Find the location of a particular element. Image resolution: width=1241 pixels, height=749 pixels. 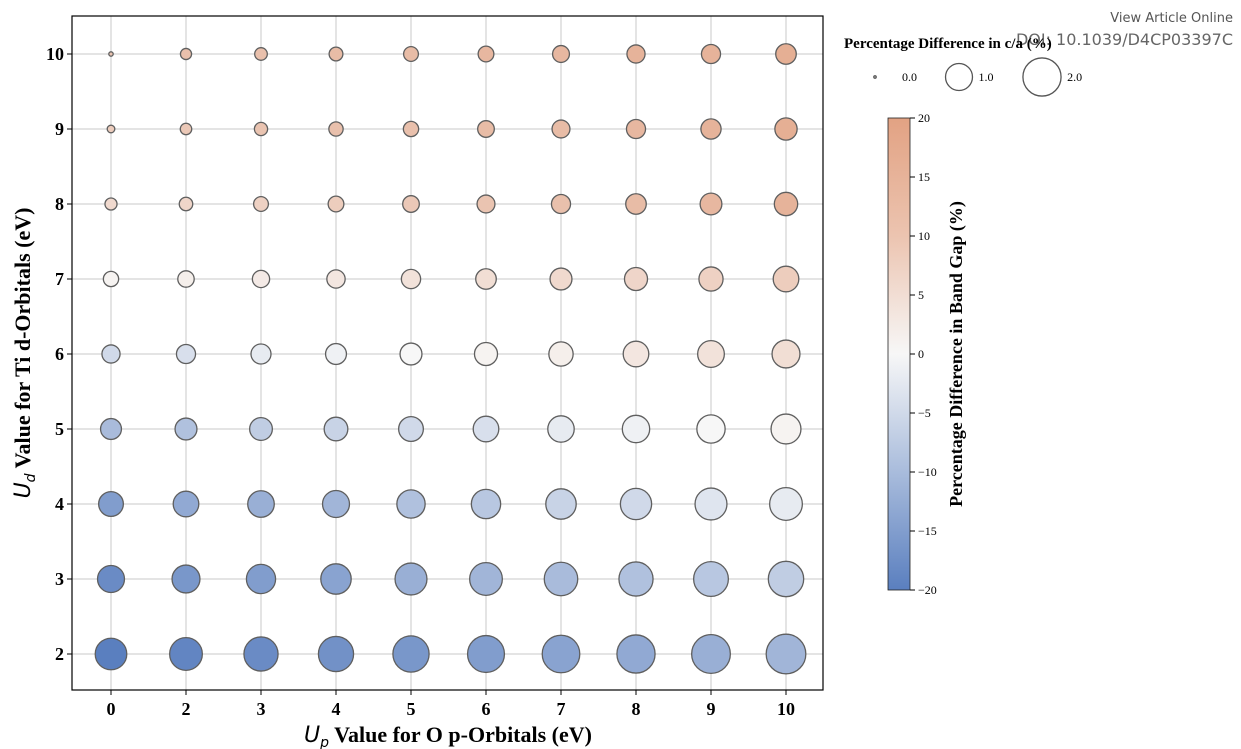

y-tick-label: 3 is located at coordinates (59, 579).